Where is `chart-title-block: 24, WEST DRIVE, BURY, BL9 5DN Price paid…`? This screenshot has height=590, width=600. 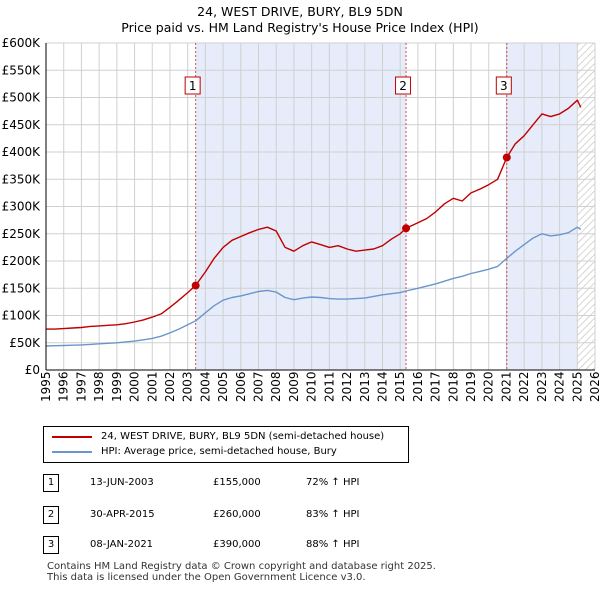 chart-title-block: 24, WEST DRIVE, BURY, BL9 5DN Price paid… is located at coordinates (300, 20).